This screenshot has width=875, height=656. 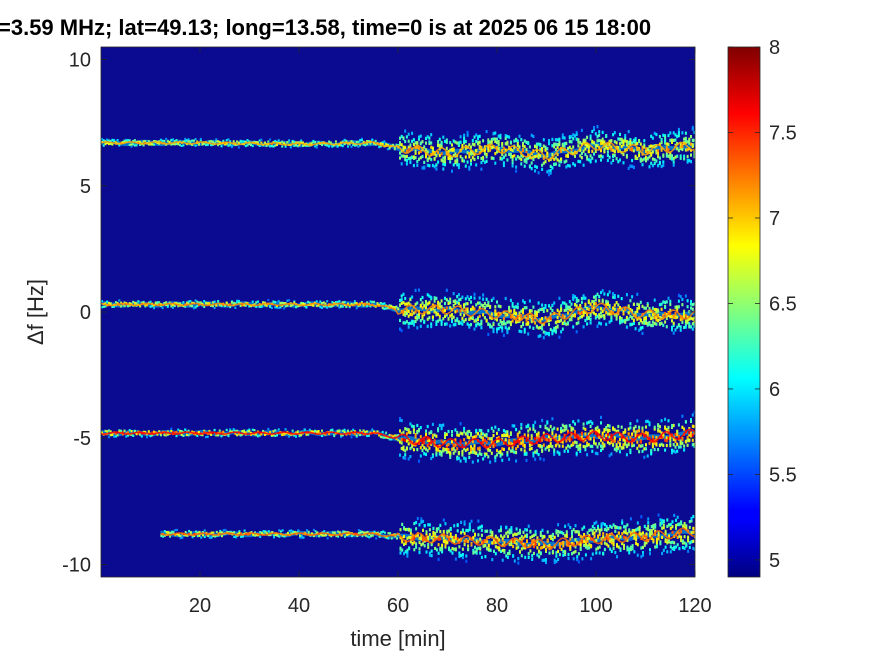 What do you see at coordinates (82, 439) in the screenshot?
I see `y-tick-label: -5` at bounding box center [82, 439].